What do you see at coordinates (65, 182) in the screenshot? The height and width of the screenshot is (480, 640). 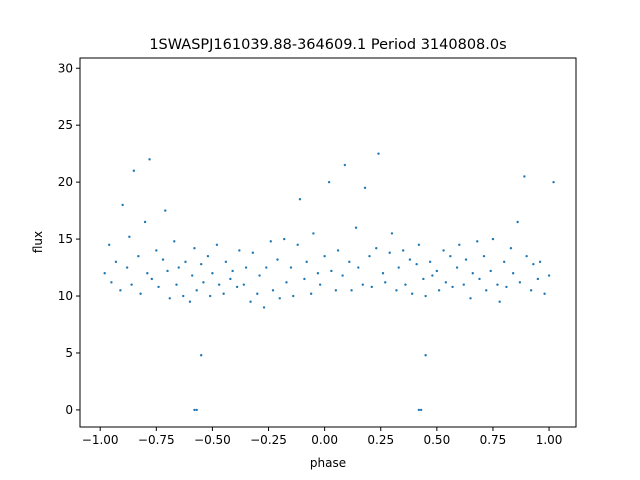 I see `y-tick-label: 20` at bounding box center [65, 182].